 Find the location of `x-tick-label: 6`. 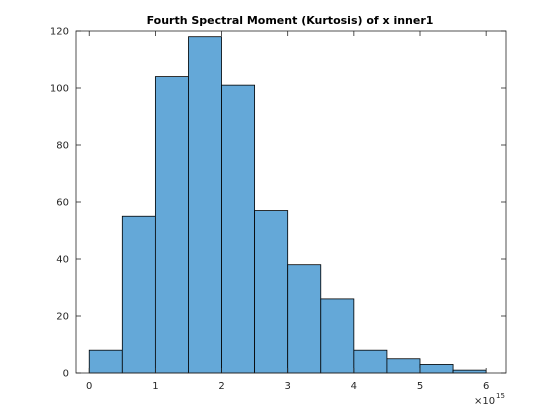

x-tick-label: 6 is located at coordinates (486, 386).